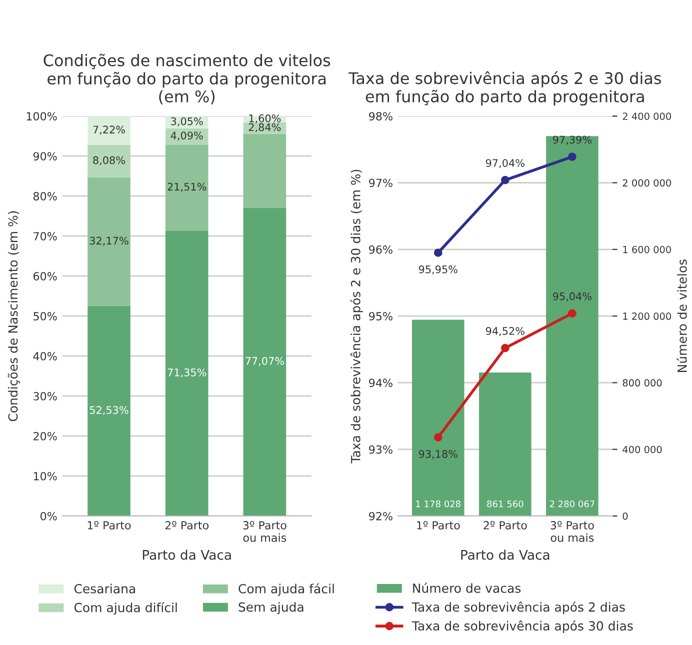 This screenshot has width=692, height=645. Describe the element at coordinates (48, 516) in the screenshot. I see `y-tick-label: 0%` at that location.